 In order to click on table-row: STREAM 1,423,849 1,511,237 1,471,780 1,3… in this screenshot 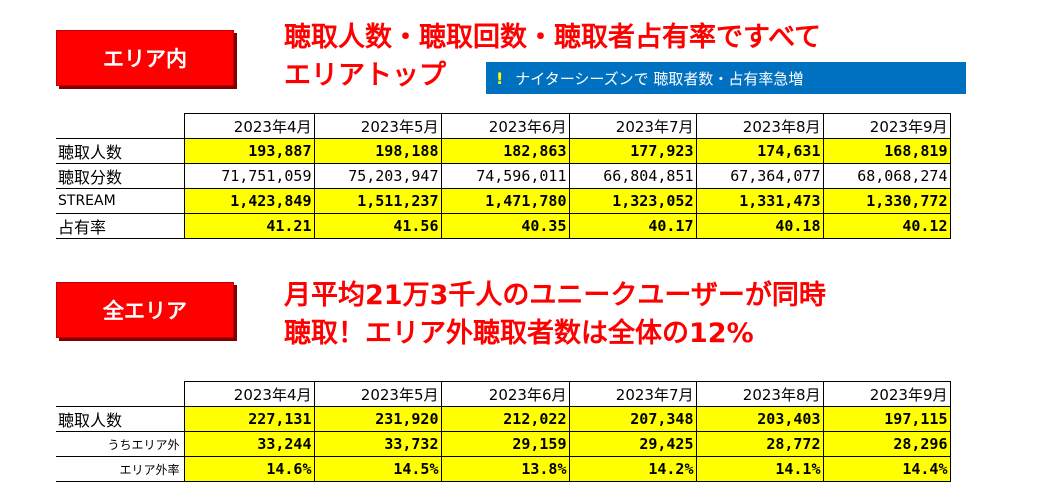, I will do `click(503, 201)`.